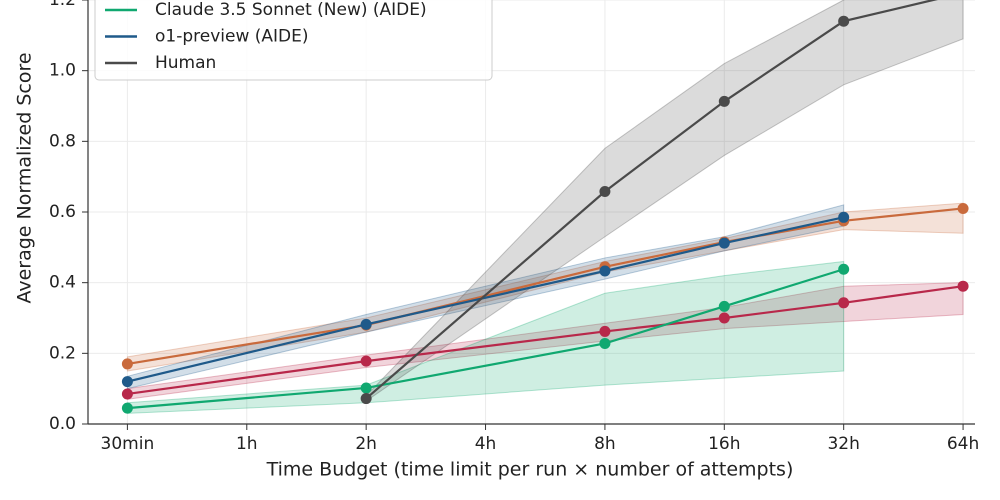  Describe the element at coordinates (62, 424) in the screenshot. I see `y-tick-label: 0.0` at that location.